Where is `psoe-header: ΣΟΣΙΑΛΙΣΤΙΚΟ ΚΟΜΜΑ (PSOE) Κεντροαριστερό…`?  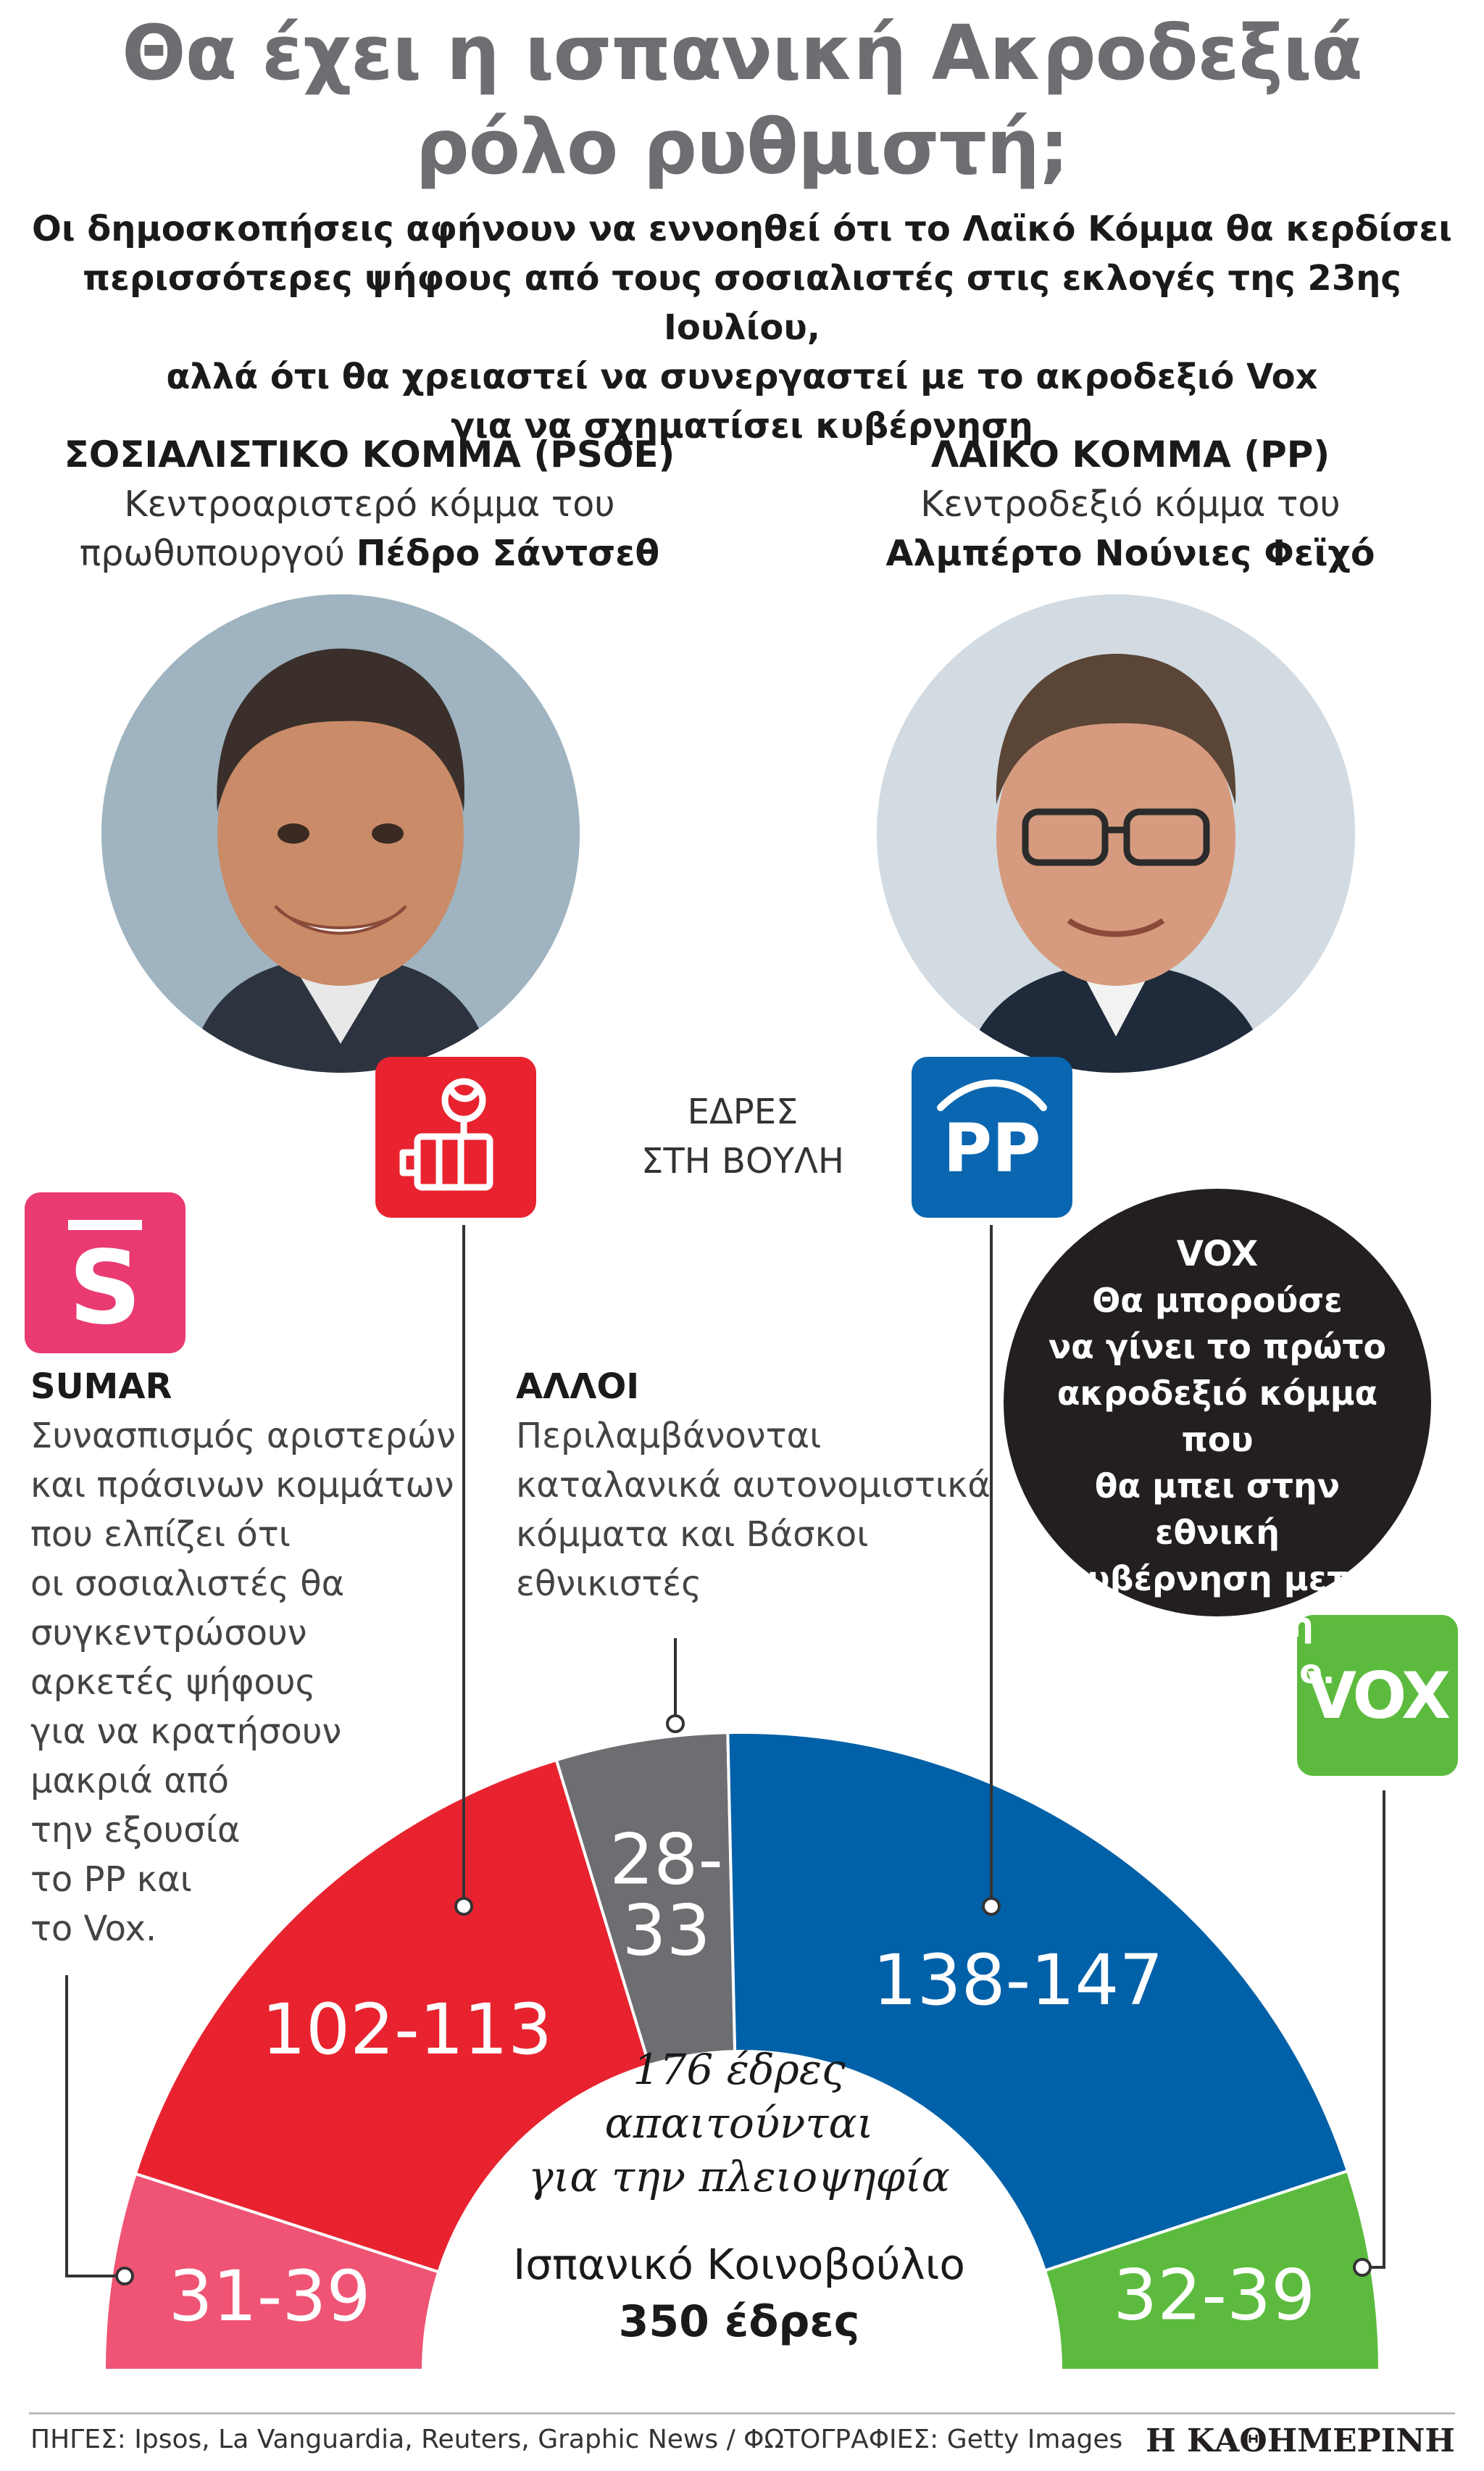
psoe-header: ΣΟΣΙΑΛΙΣΤΙΚΟ ΚΟΜΜΑ (PSOE) Κεντροαριστερό… is located at coordinates (370, 506).